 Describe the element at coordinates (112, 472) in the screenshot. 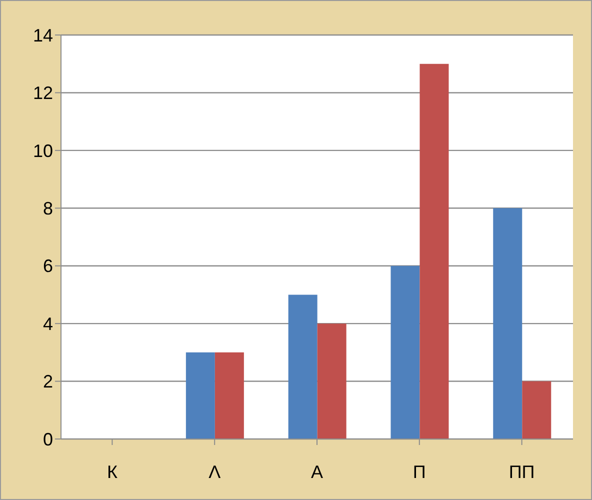

I see `x-tick-label: К` at that location.